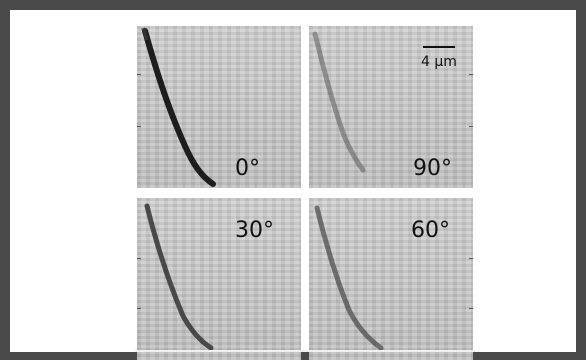  I want to click on angle-label-0: 0°, so click(247, 168).